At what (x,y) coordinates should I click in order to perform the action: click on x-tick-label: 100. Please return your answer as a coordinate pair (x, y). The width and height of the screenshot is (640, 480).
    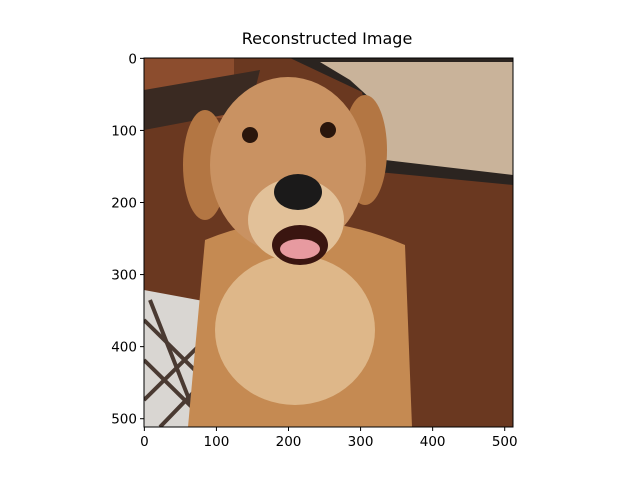
    Looking at the image, I should click on (217, 442).